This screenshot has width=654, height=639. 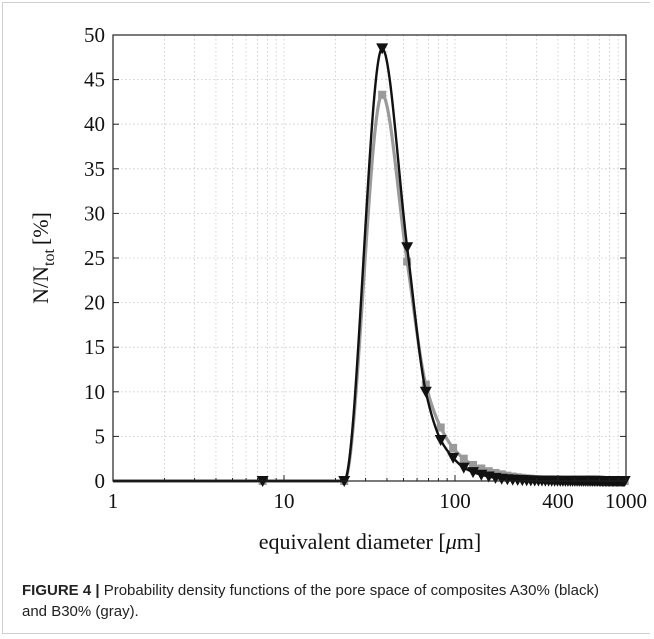 What do you see at coordinates (94, 258) in the screenshot?
I see `y-tick-label: 25` at bounding box center [94, 258].